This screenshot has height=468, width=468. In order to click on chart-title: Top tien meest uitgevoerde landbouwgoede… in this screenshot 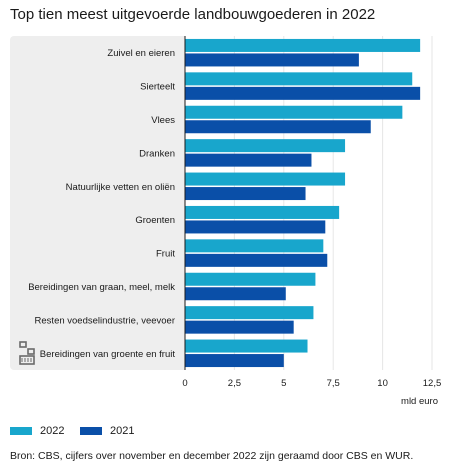, I will do `click(193, 14)`.